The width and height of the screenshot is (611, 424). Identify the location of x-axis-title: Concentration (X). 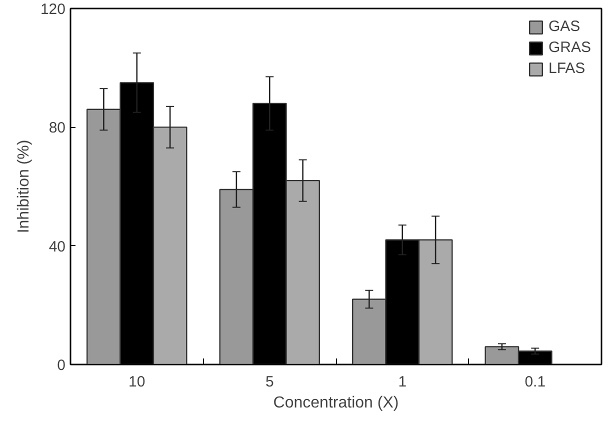
(336, 403).